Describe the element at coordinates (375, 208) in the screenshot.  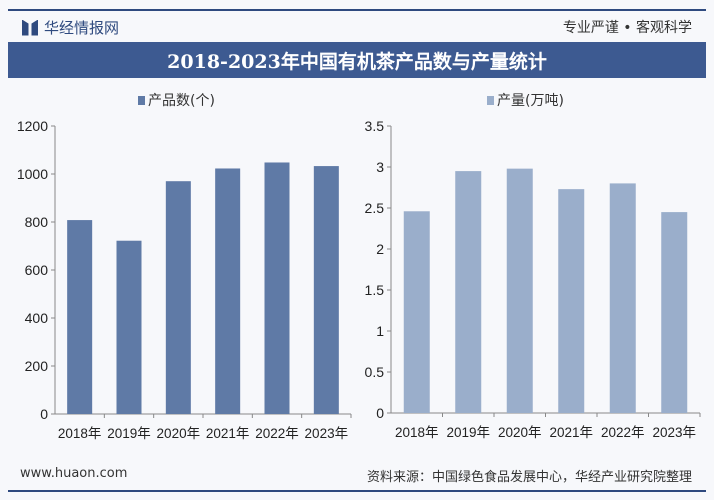
I see `y-tick-label: 2.5` at that location.